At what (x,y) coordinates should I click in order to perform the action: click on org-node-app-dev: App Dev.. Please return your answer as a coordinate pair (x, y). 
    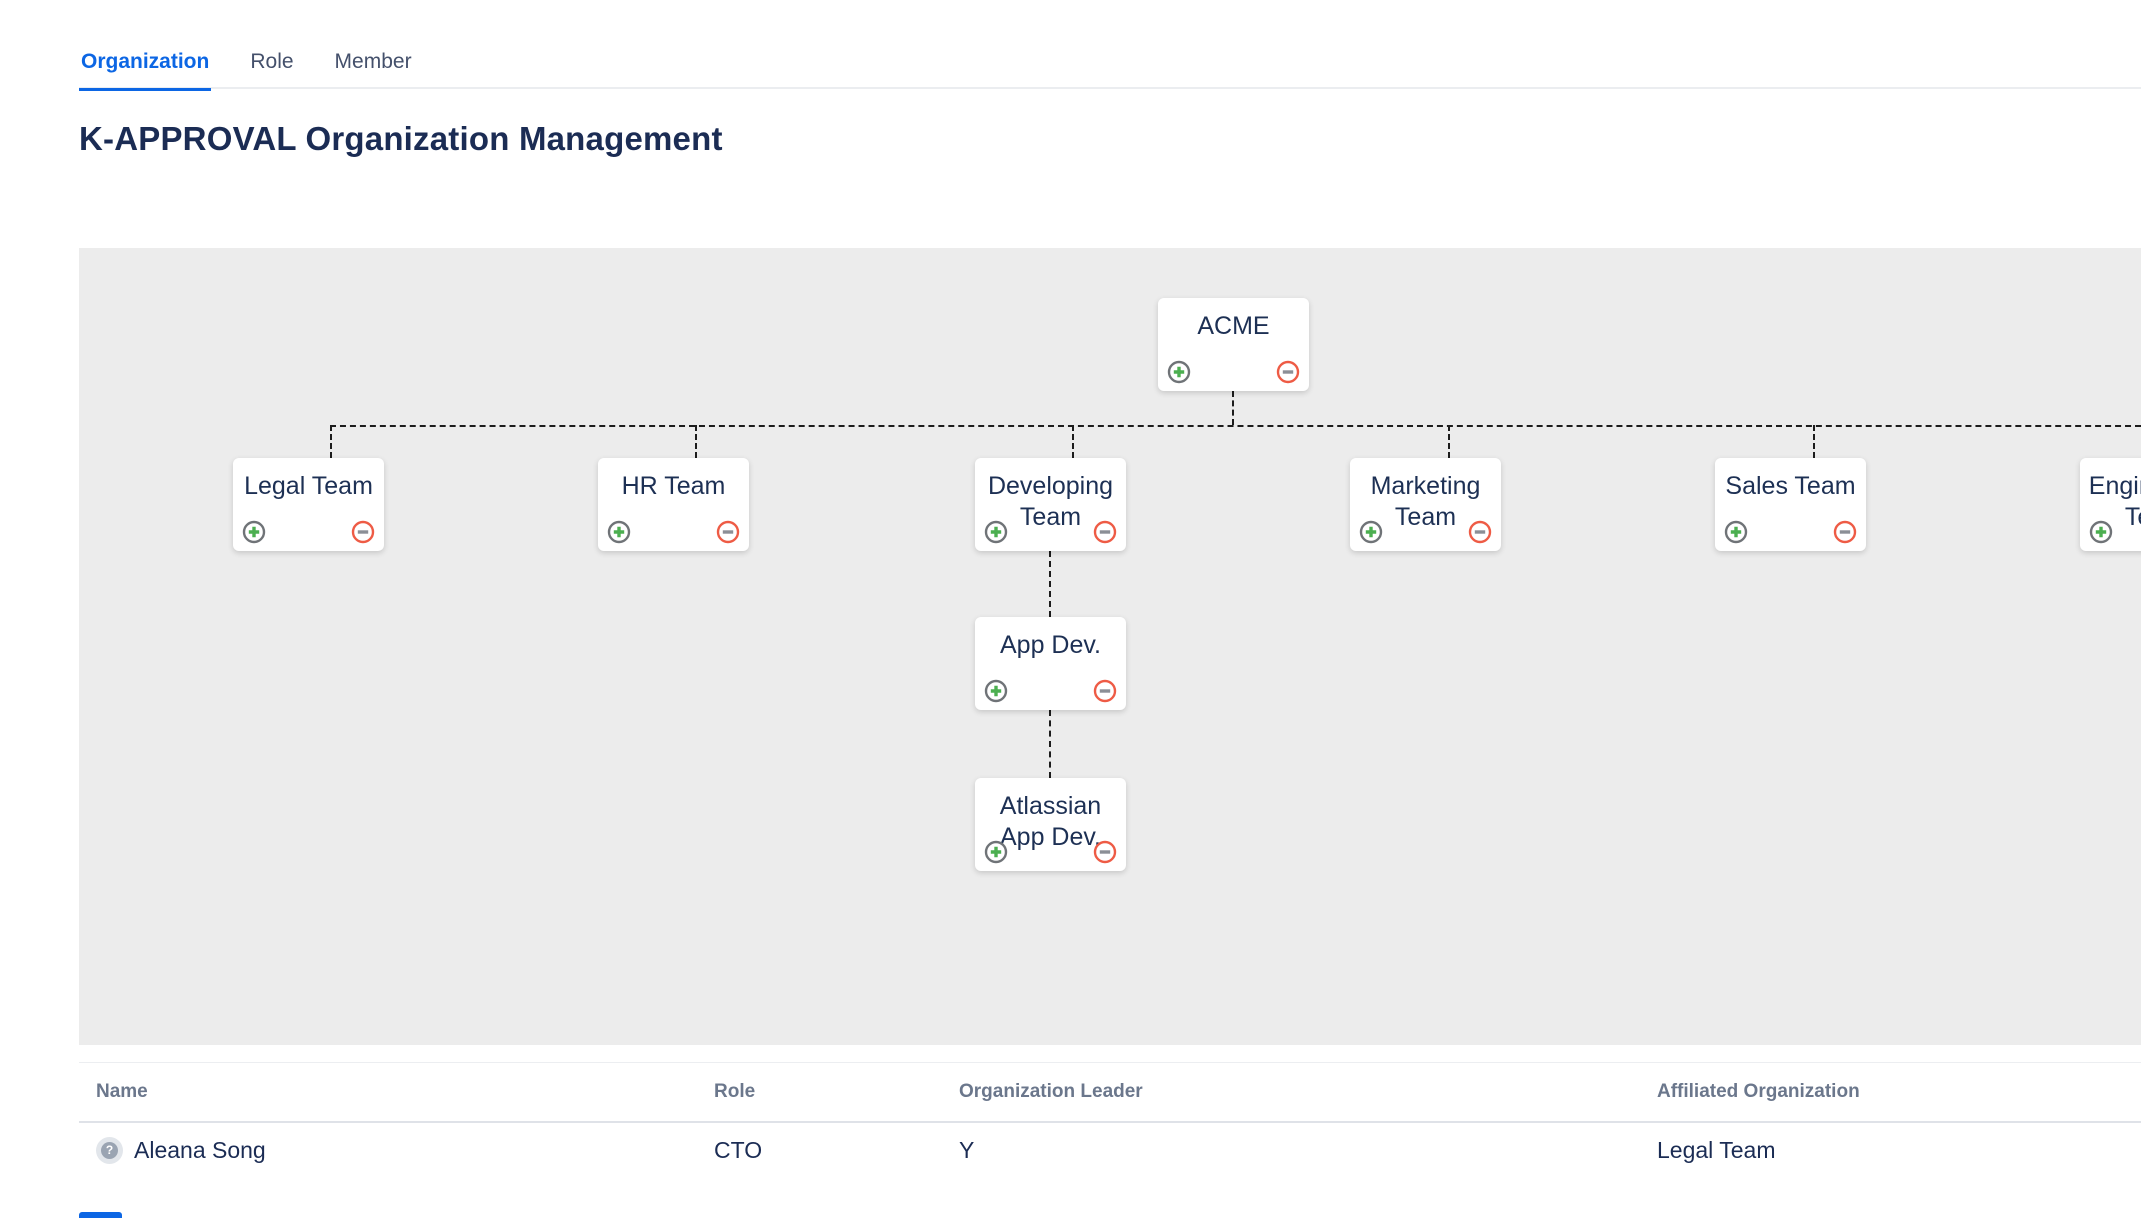
    Looking at the image, I should click on (1050, 663).